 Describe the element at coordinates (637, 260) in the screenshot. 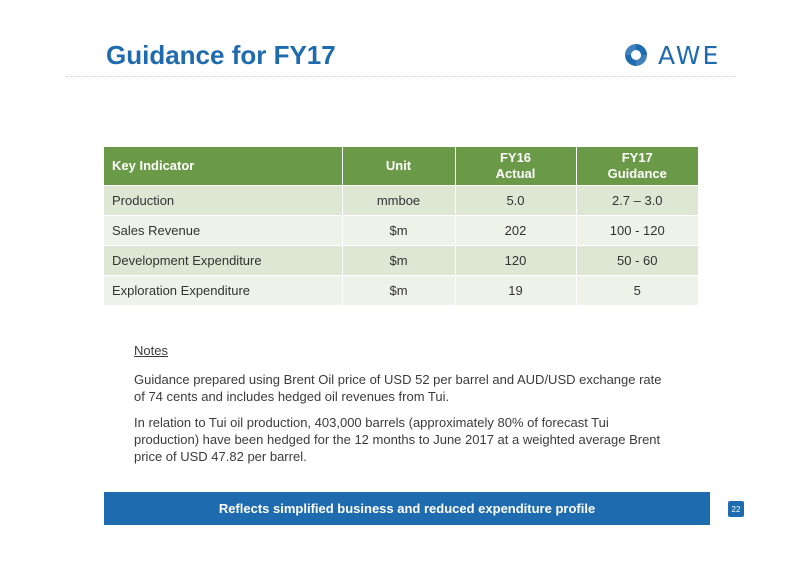

I see `row-fy17: 50 - 60` at that location.